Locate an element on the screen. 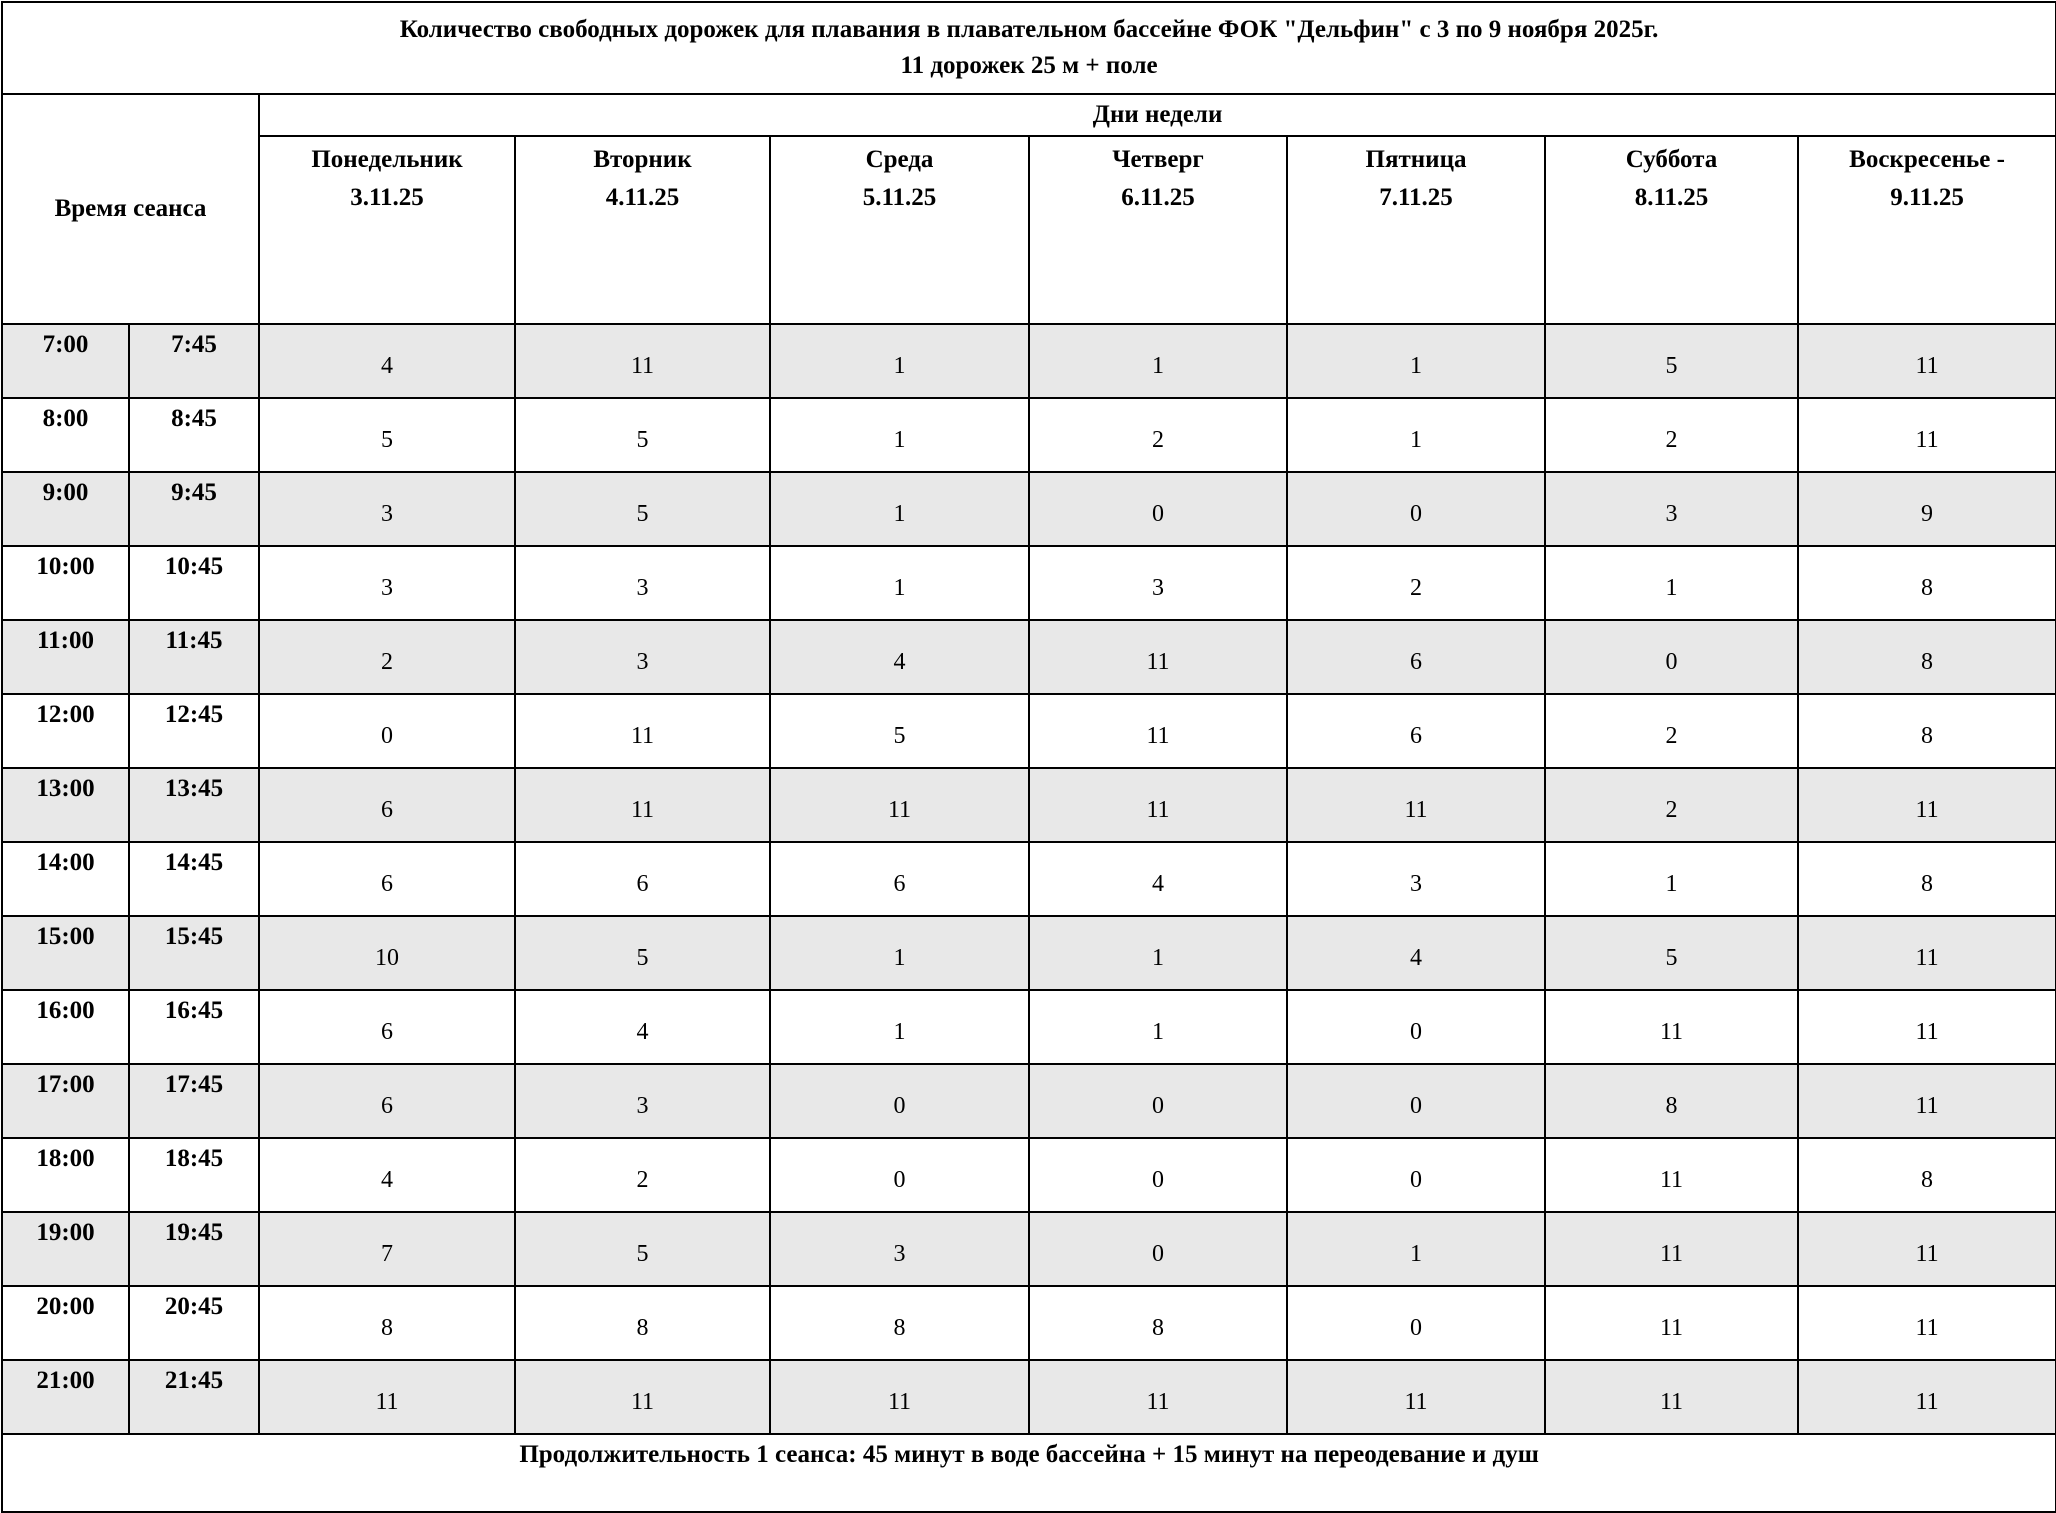 This screenshot has height=1513, width=2056. day-date: 3.11.25 is located at coordinates (387, 197).